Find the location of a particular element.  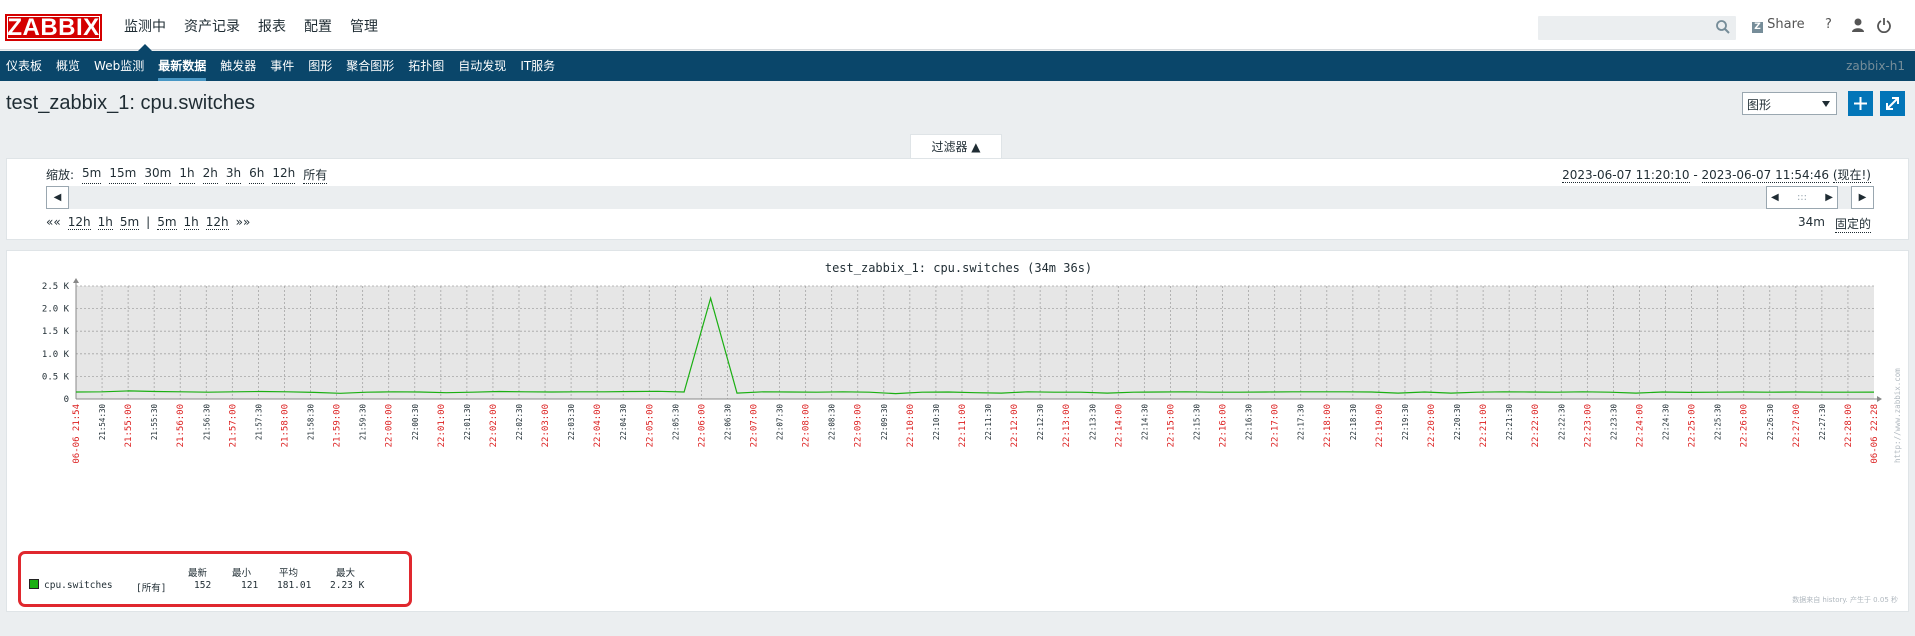

nav-fwd-1h: 1h is located at coordinates (191, 222).